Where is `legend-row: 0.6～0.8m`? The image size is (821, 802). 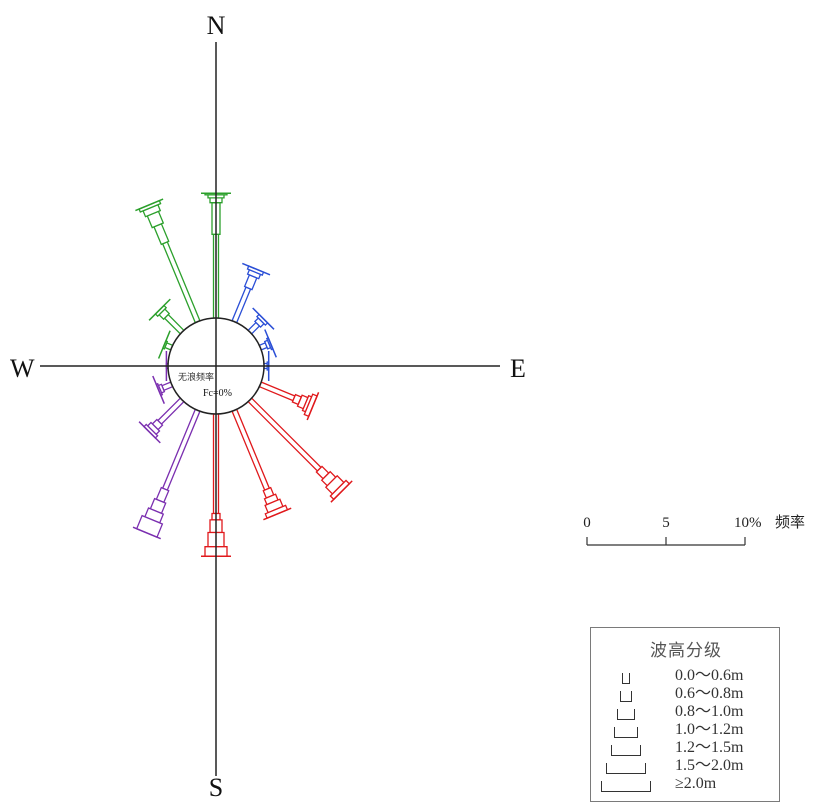
legend-row: 0.6～0.8m is located at coordinates (686, 694).